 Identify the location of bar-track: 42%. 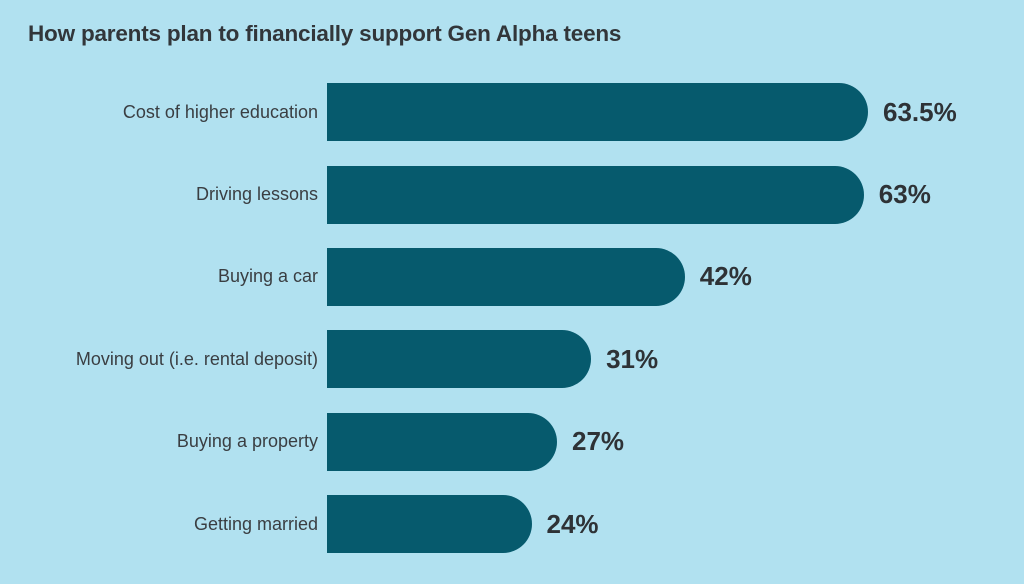
(675, 276).